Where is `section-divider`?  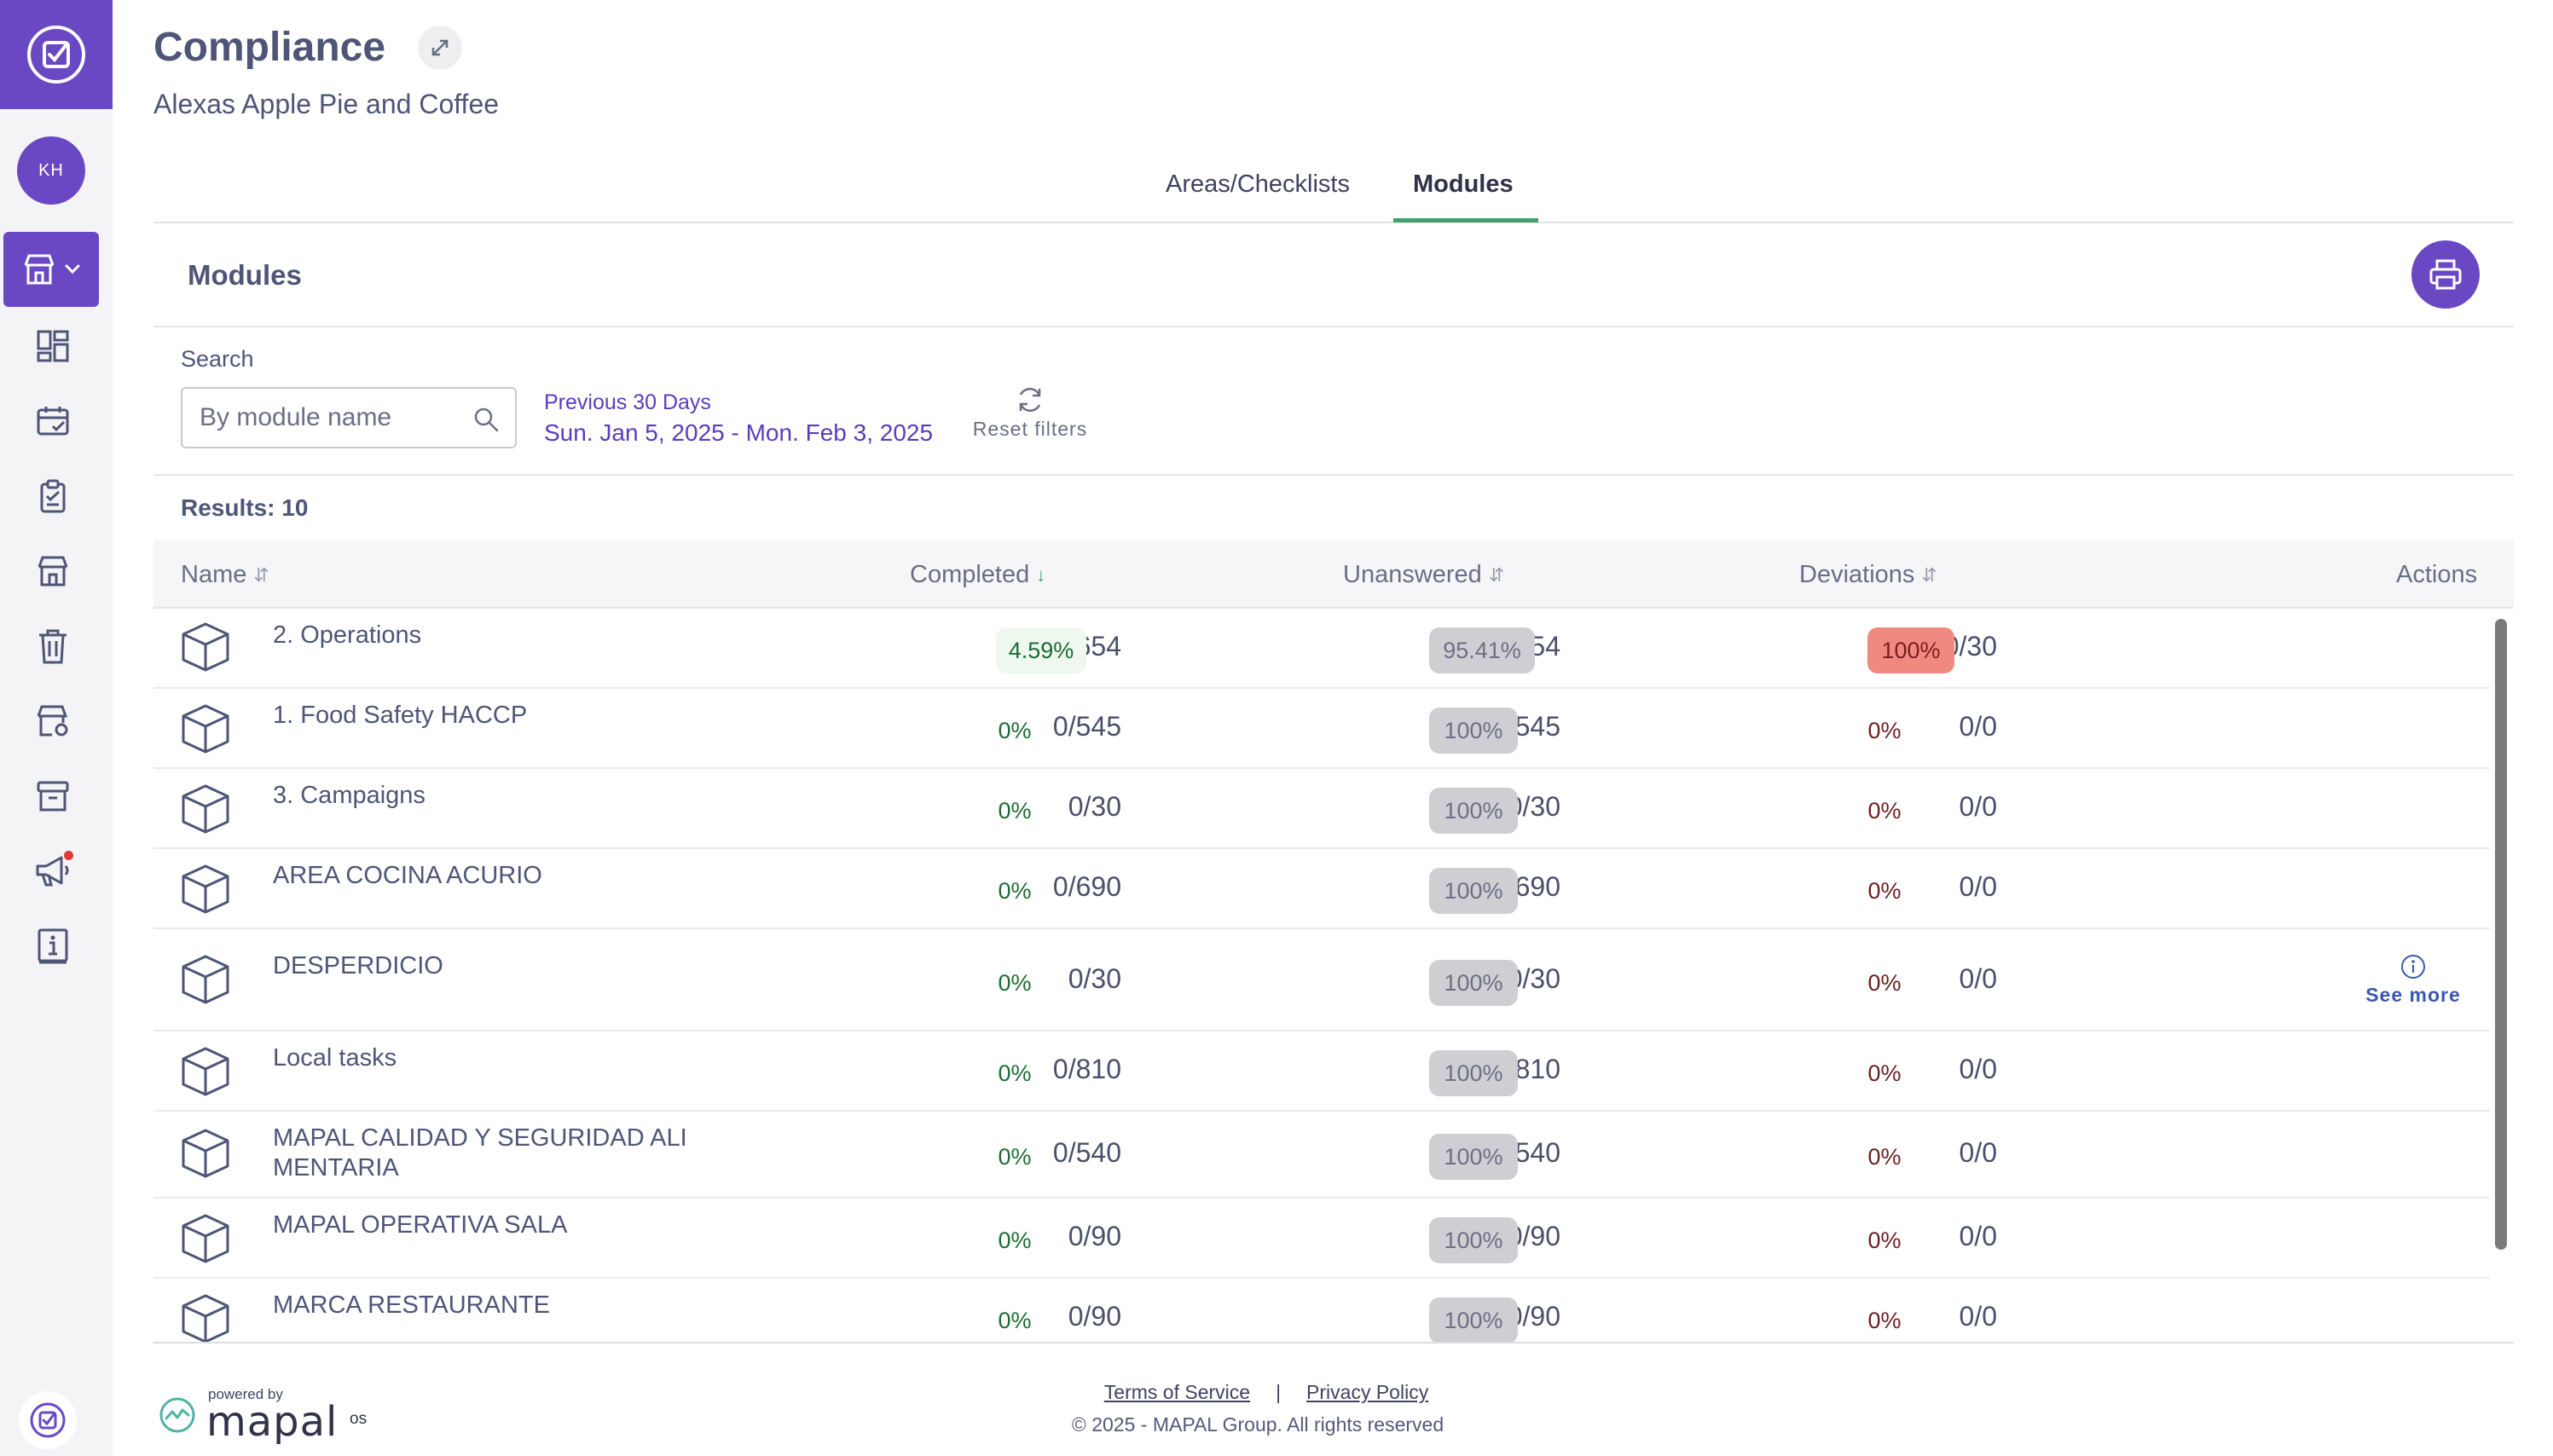 section-divider is located at coordinates (1333, 326).